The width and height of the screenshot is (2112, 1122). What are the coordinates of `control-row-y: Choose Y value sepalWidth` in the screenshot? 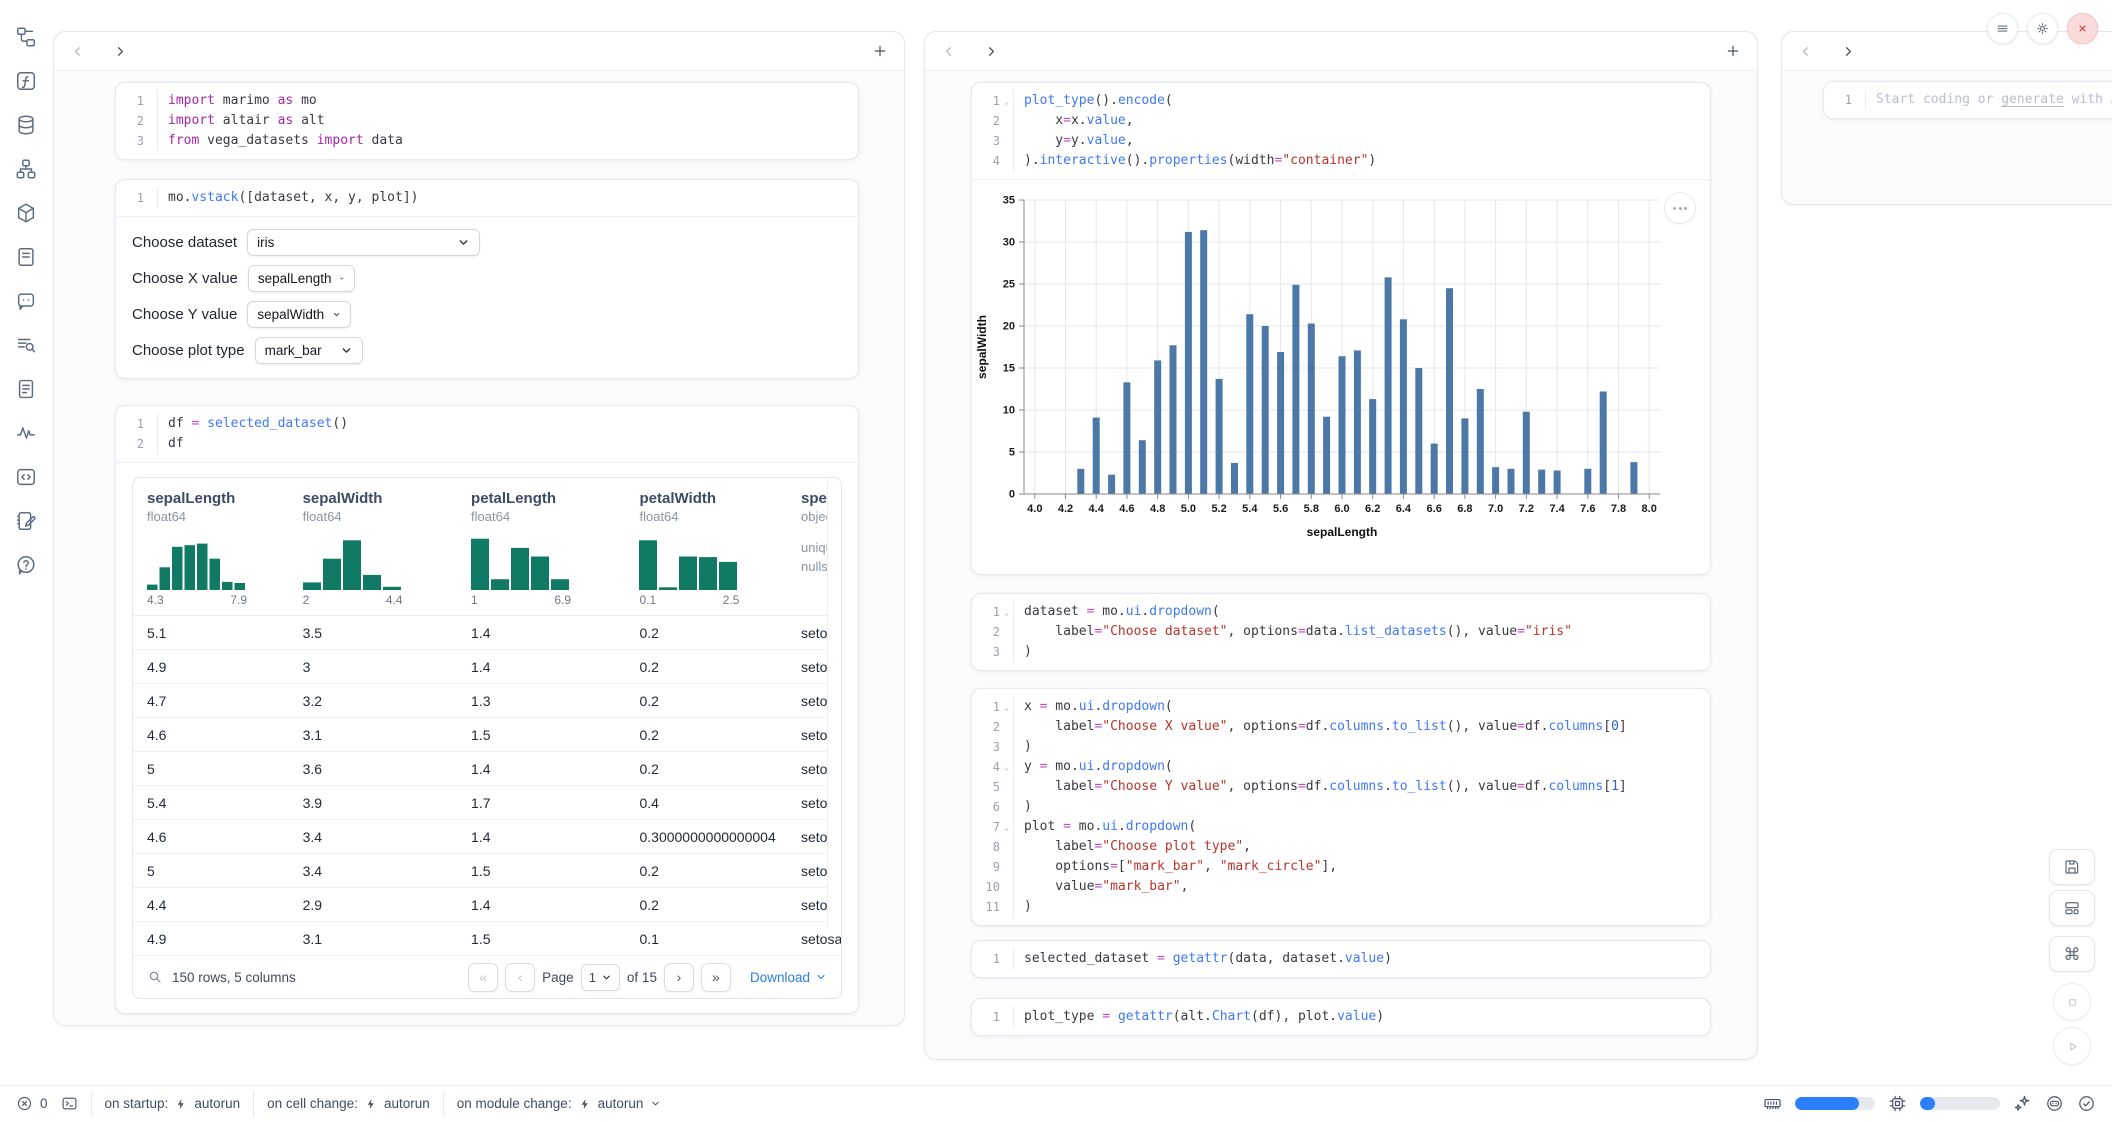 It's located at (487, 314).